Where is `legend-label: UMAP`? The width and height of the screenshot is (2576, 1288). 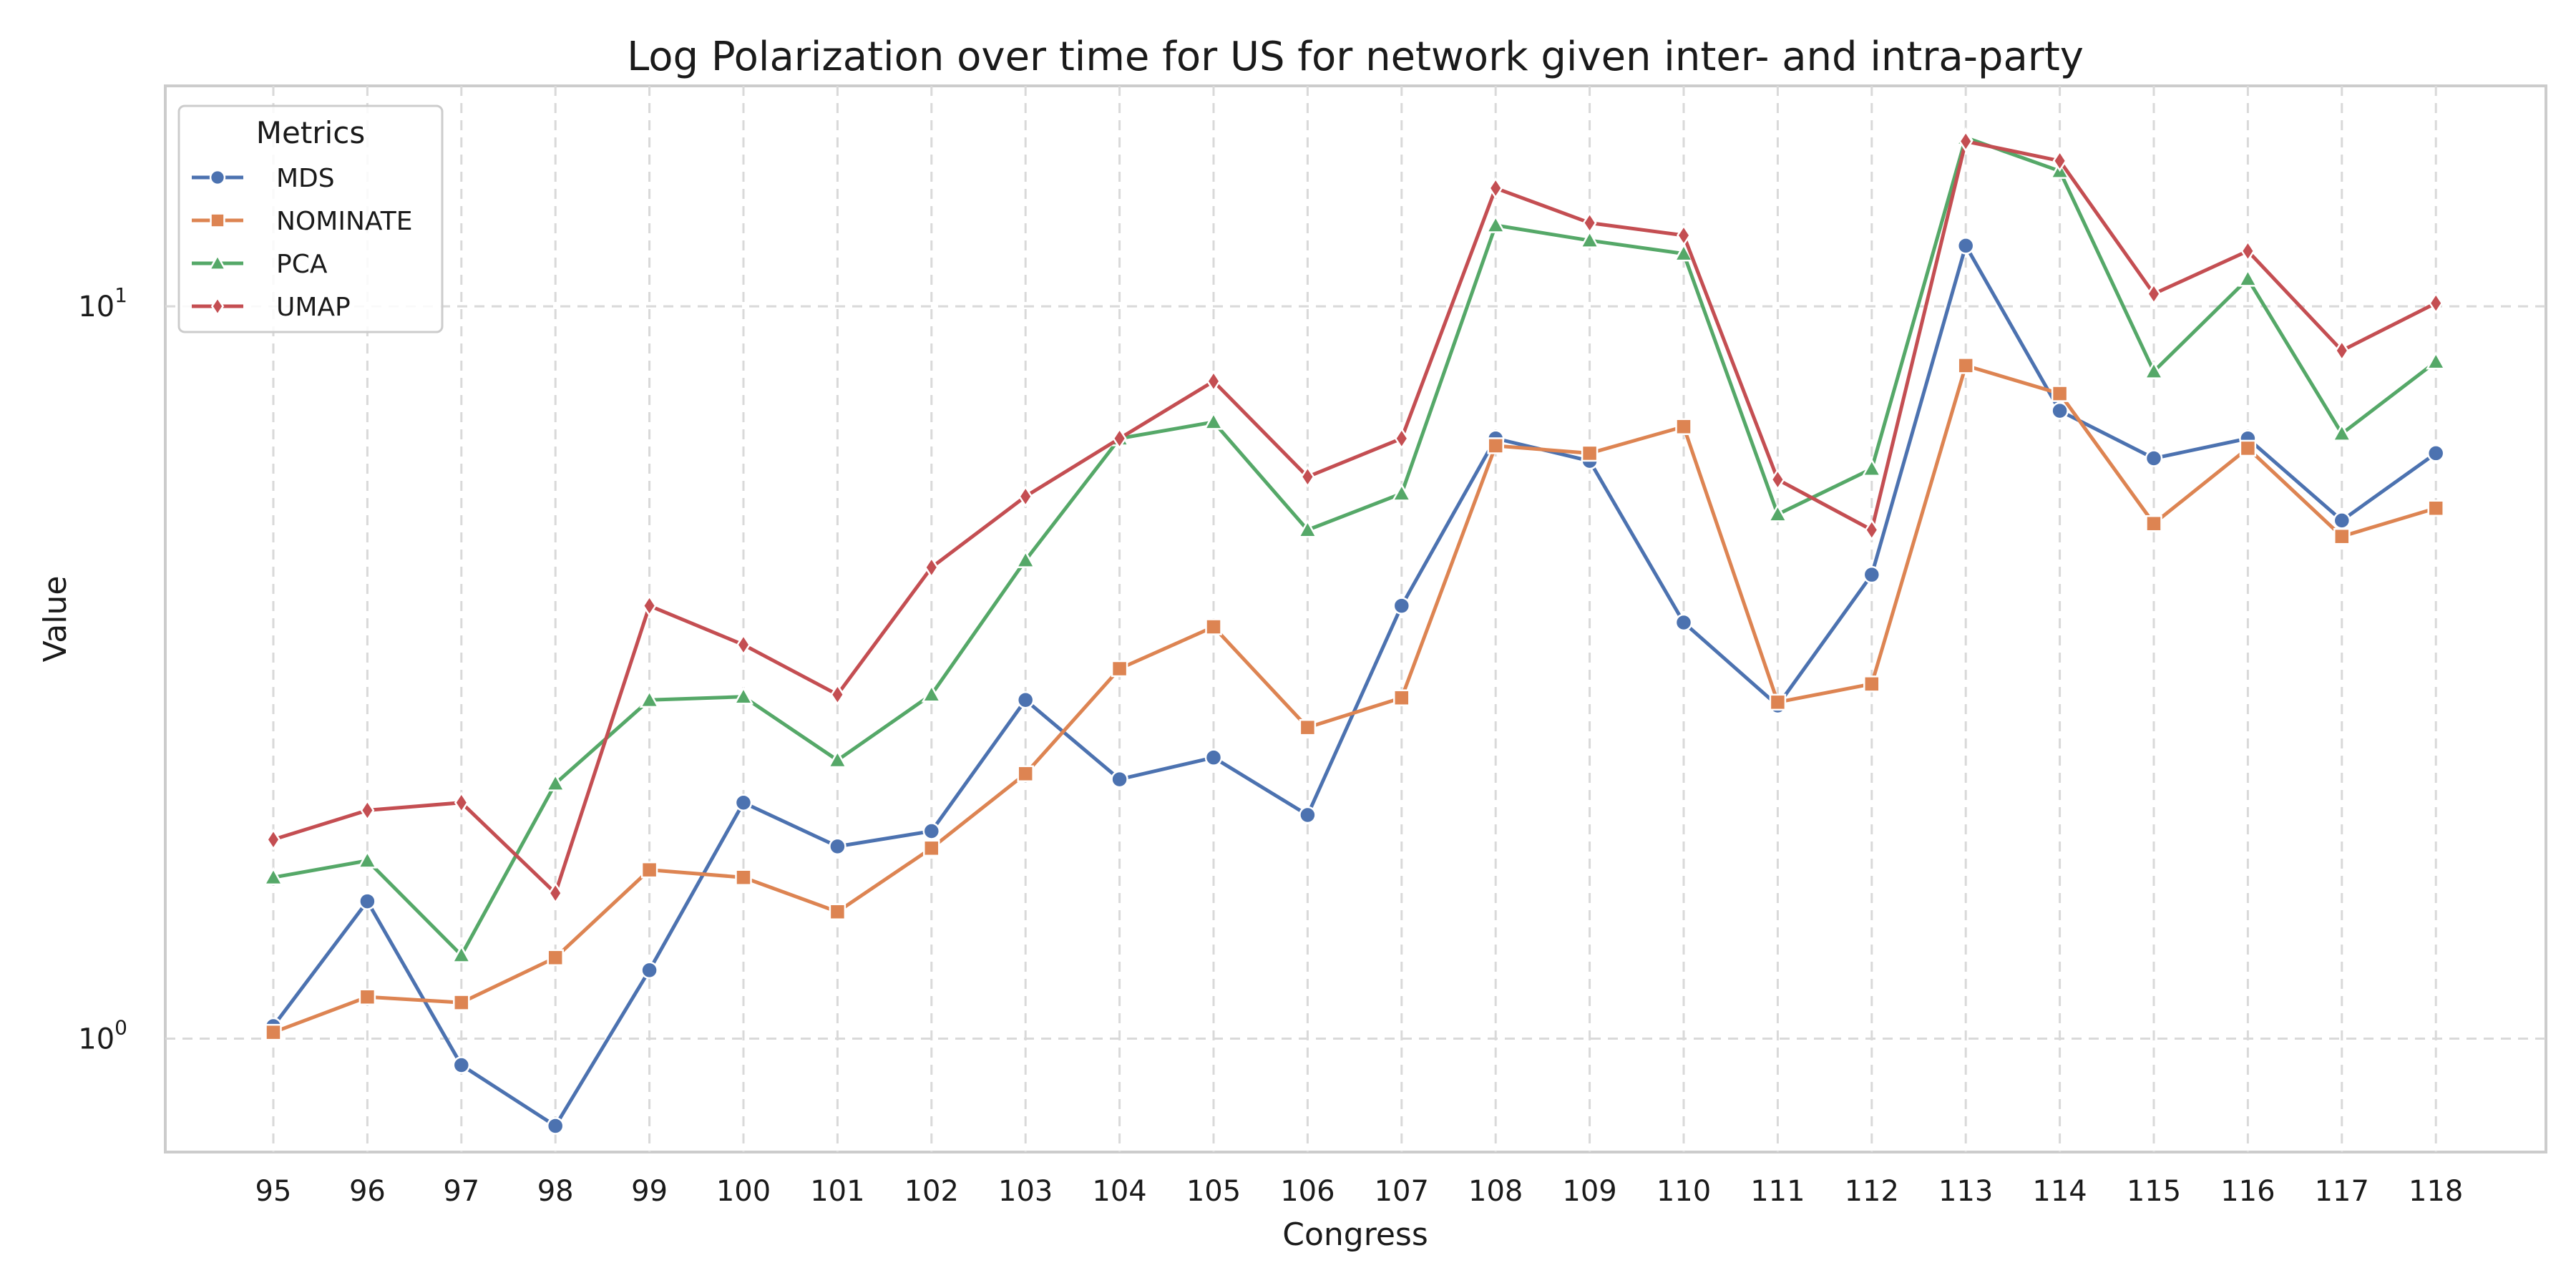 legend-label: UMAP is located at coordinates (313, 307).